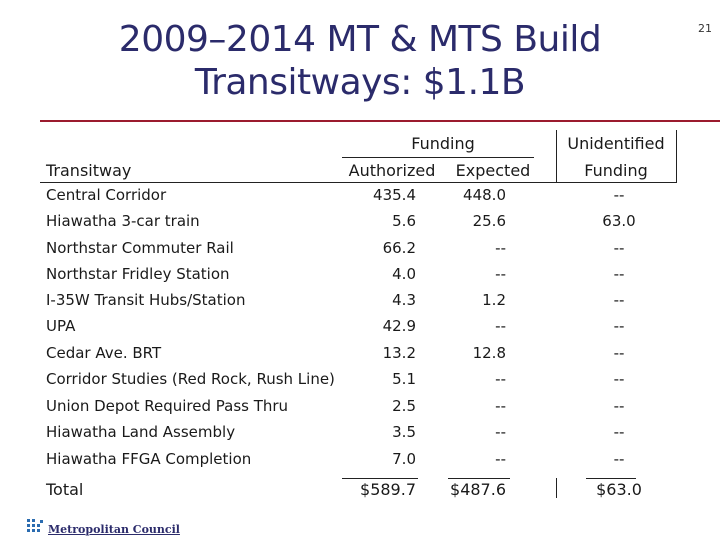 Image resolution: width=720 pixels, height=540 pixels. Describe the element at coordinates (493, 170) in the screenshot. I see `header-expected: Expected` at that location.